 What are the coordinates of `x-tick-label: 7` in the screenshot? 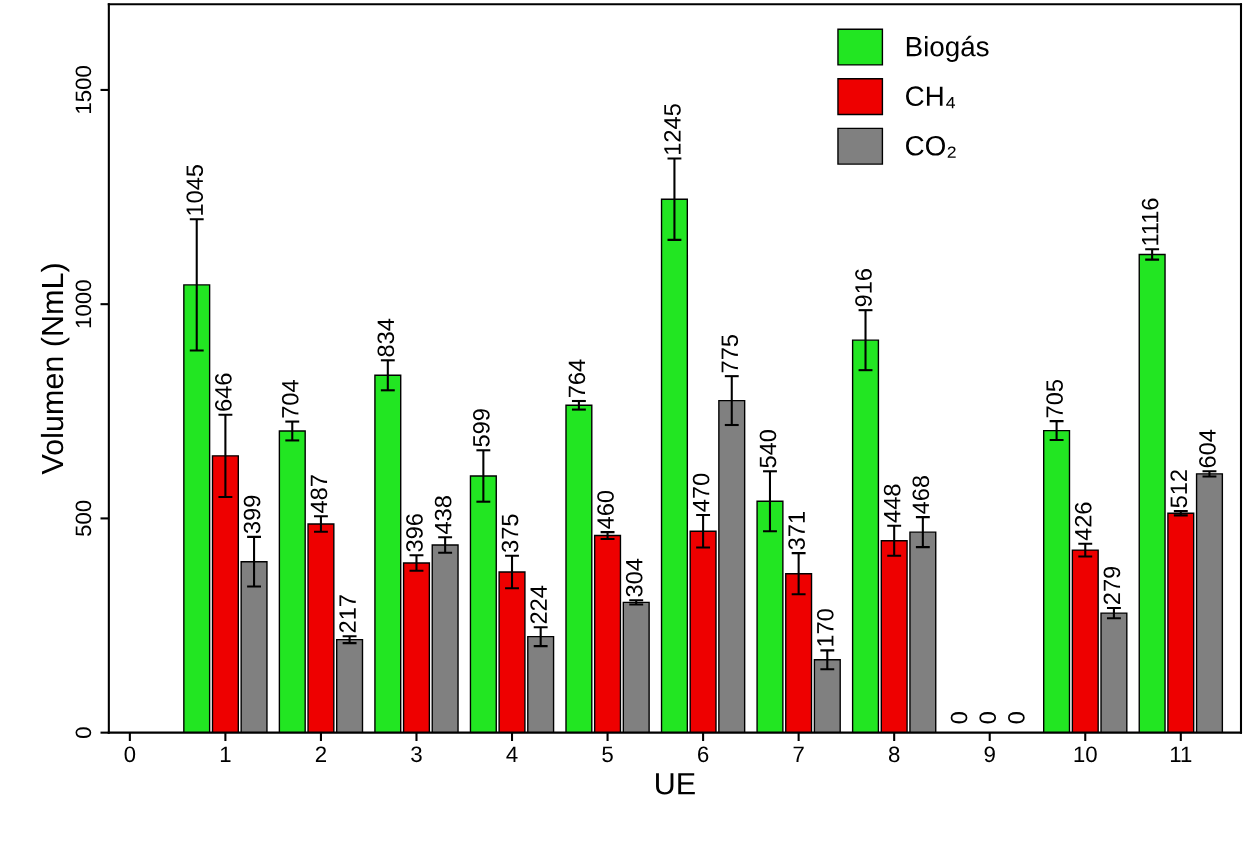 It's located at (798, 754).